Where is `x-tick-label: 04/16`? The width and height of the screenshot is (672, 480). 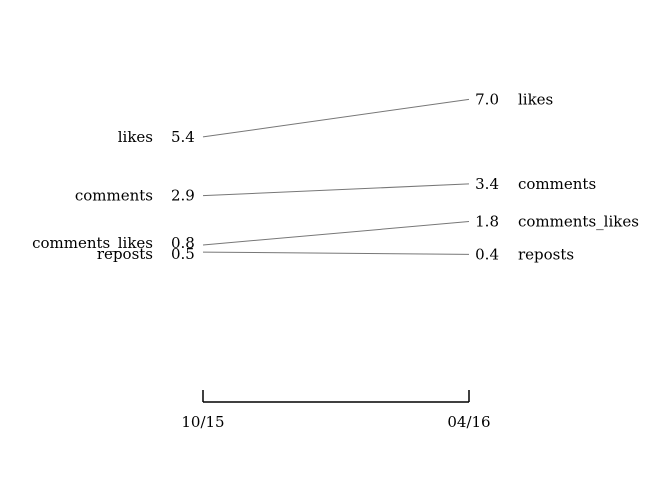
x-tick-label: 04/16 is located at coordinates (468, 422).